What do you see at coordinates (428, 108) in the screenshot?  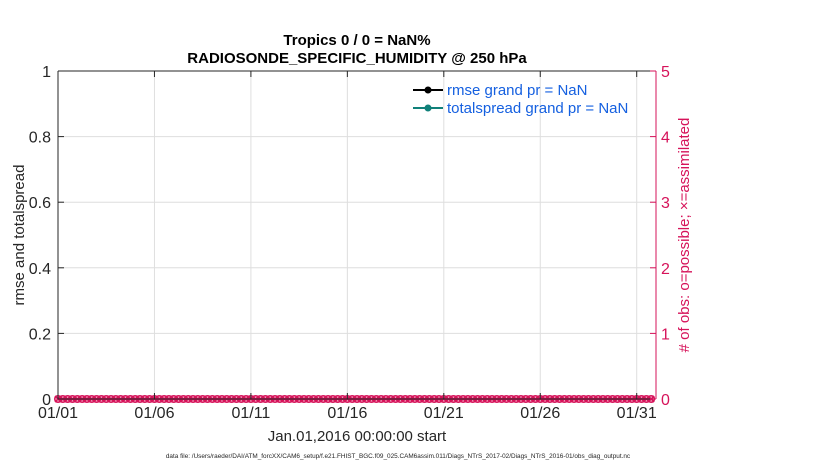 I see `legend-marker-totalspread` at bounding box center [428, 108].